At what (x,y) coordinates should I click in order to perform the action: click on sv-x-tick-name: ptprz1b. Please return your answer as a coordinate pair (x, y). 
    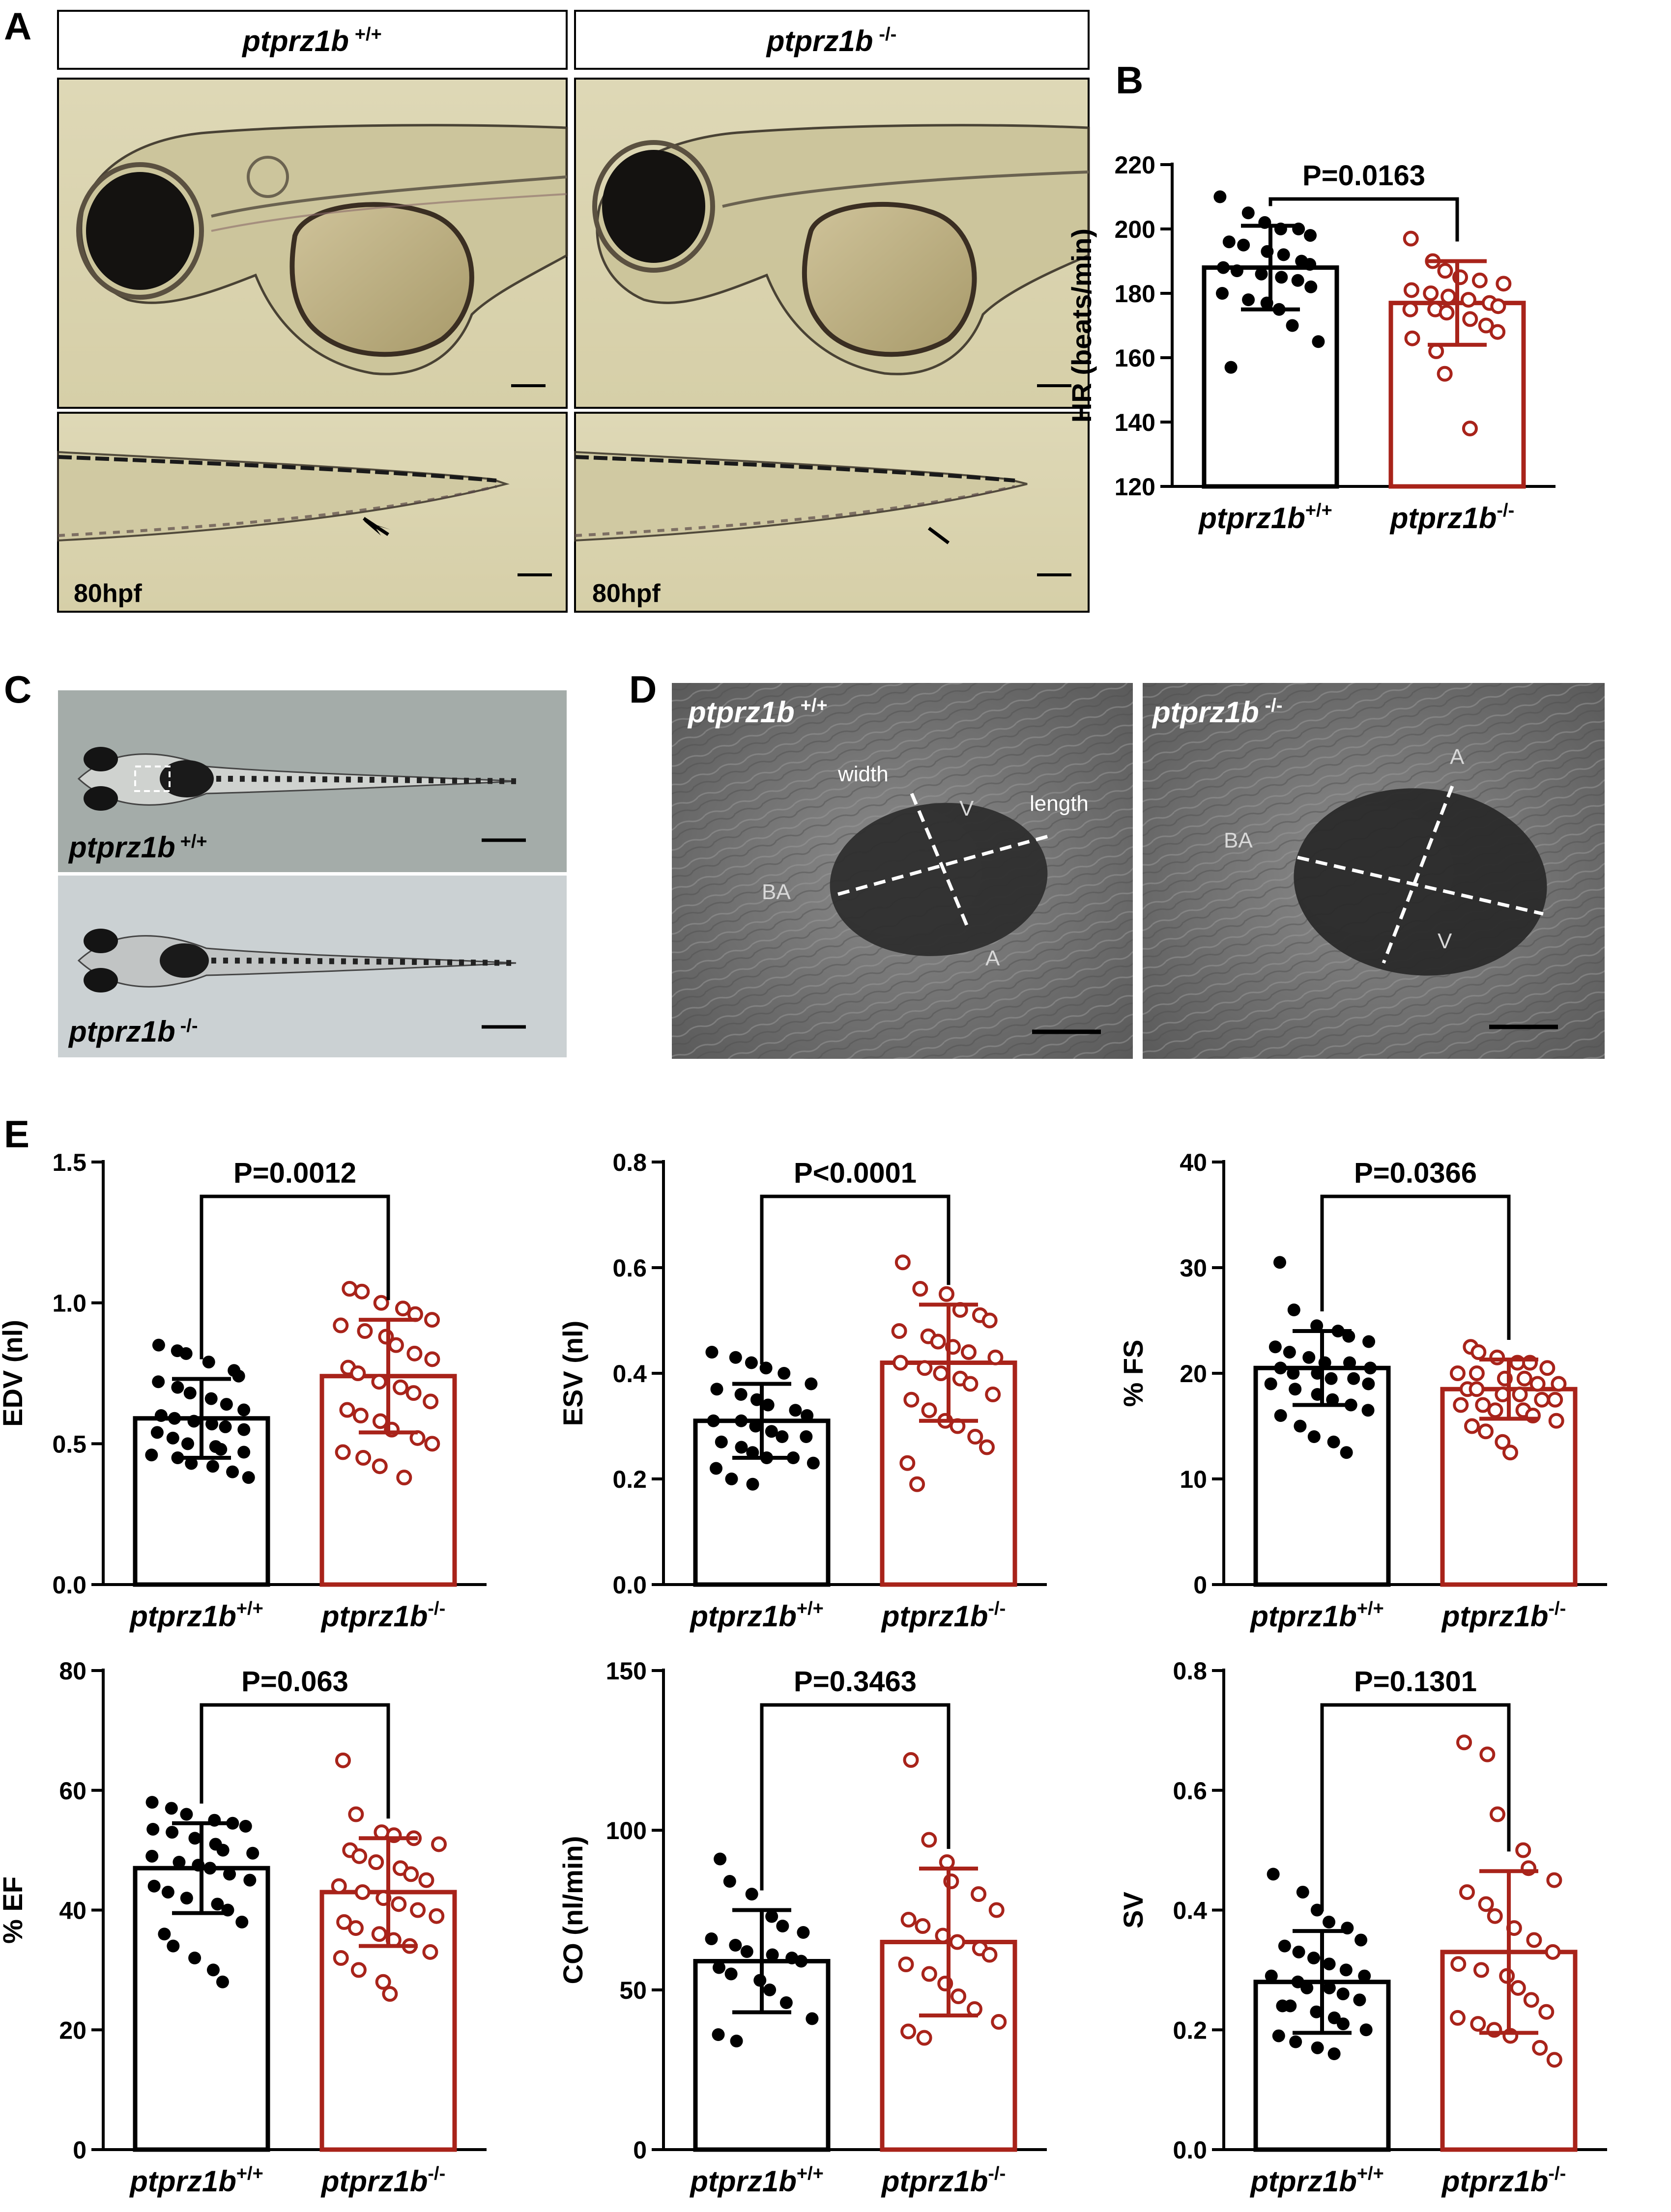
    Looking at the image, I should click on (1495, 2181).